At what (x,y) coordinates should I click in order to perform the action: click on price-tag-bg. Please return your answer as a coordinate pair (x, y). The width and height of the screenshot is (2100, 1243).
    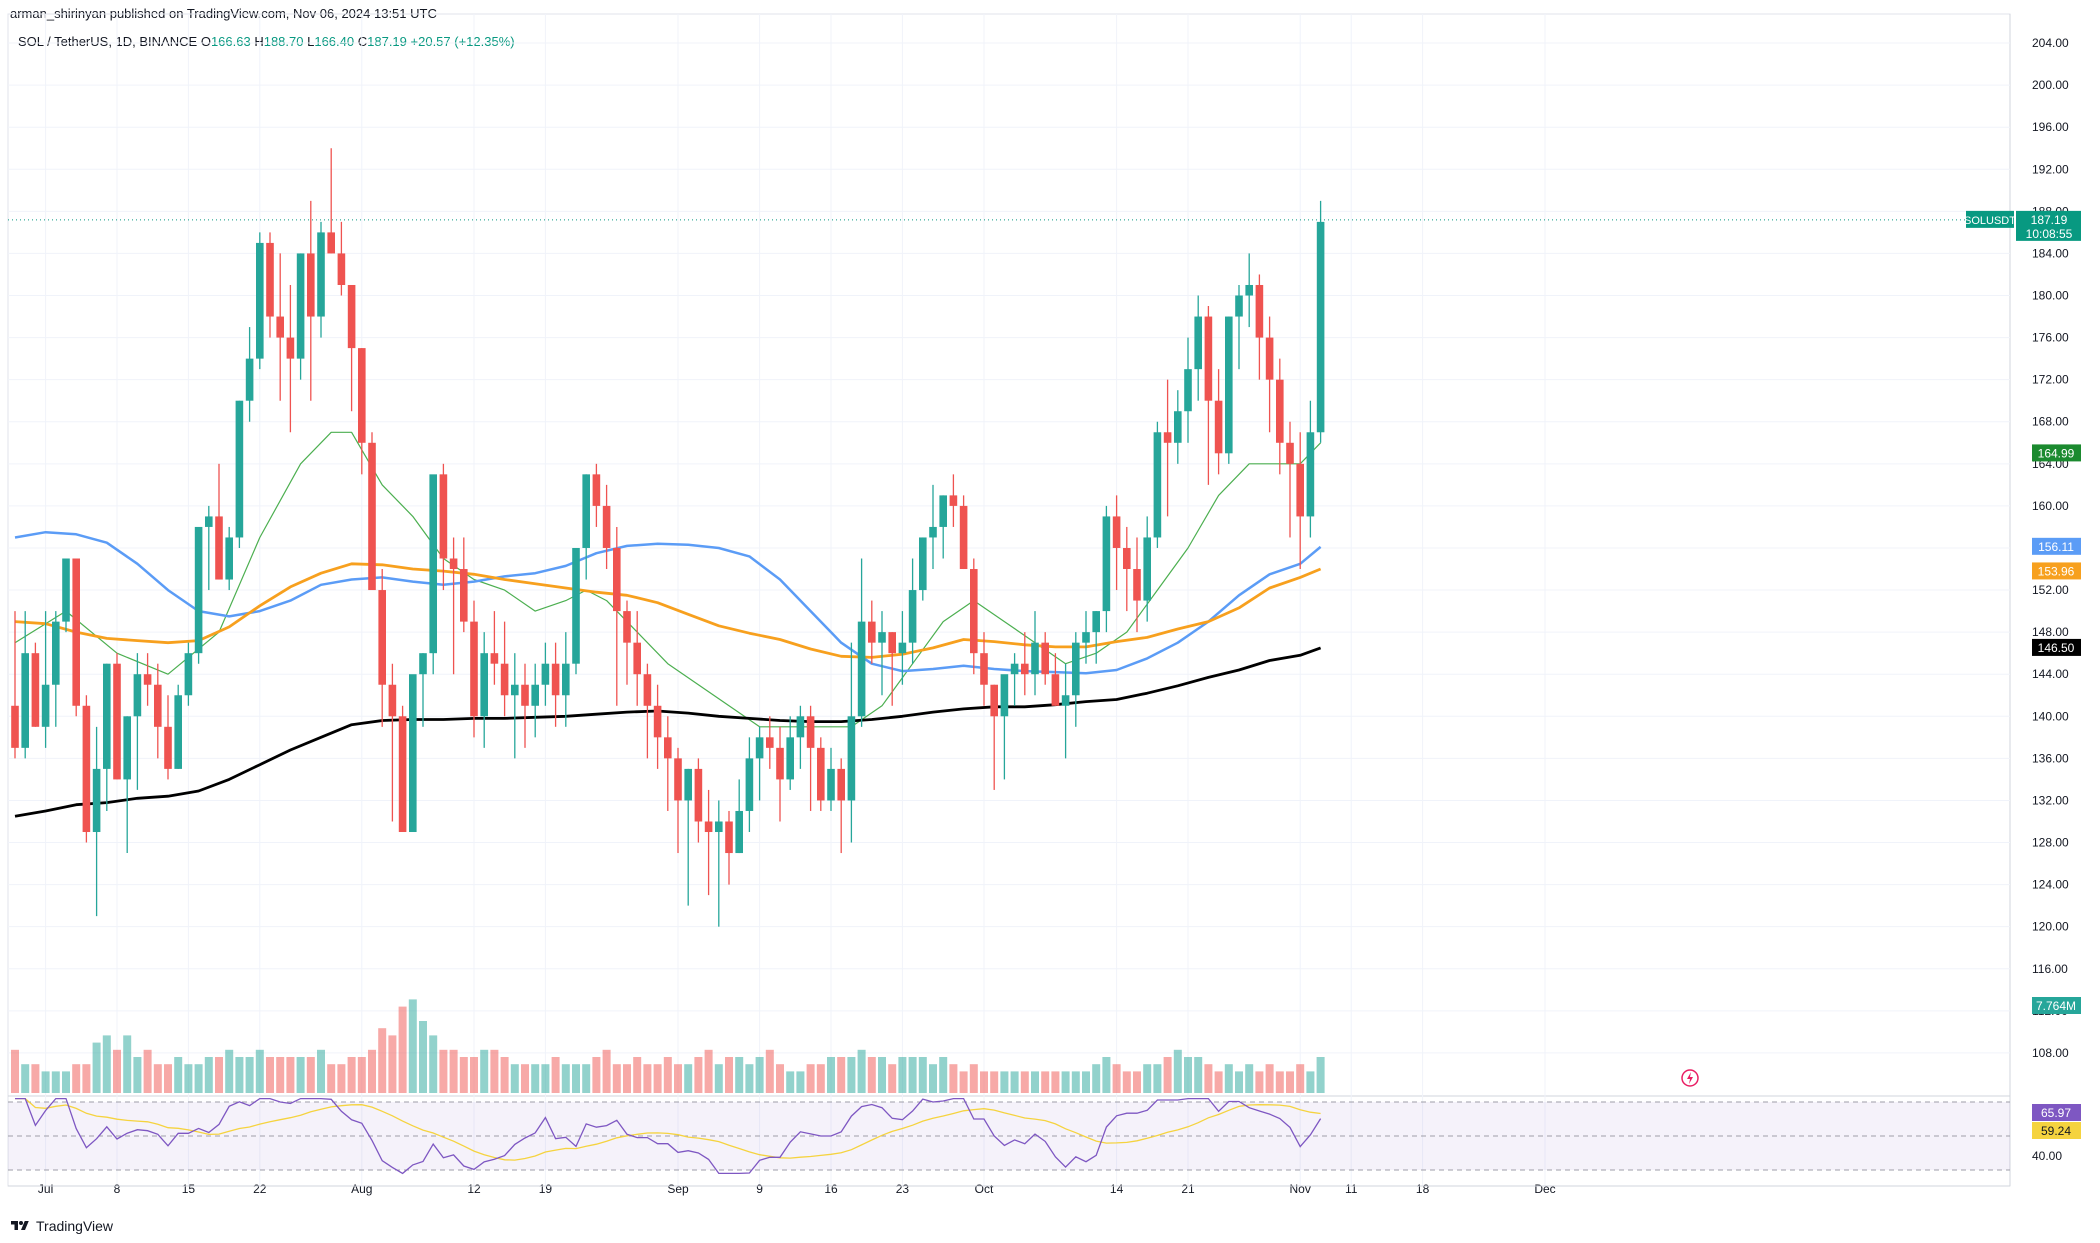
    Looking at the image, I should click on (2048, 225).